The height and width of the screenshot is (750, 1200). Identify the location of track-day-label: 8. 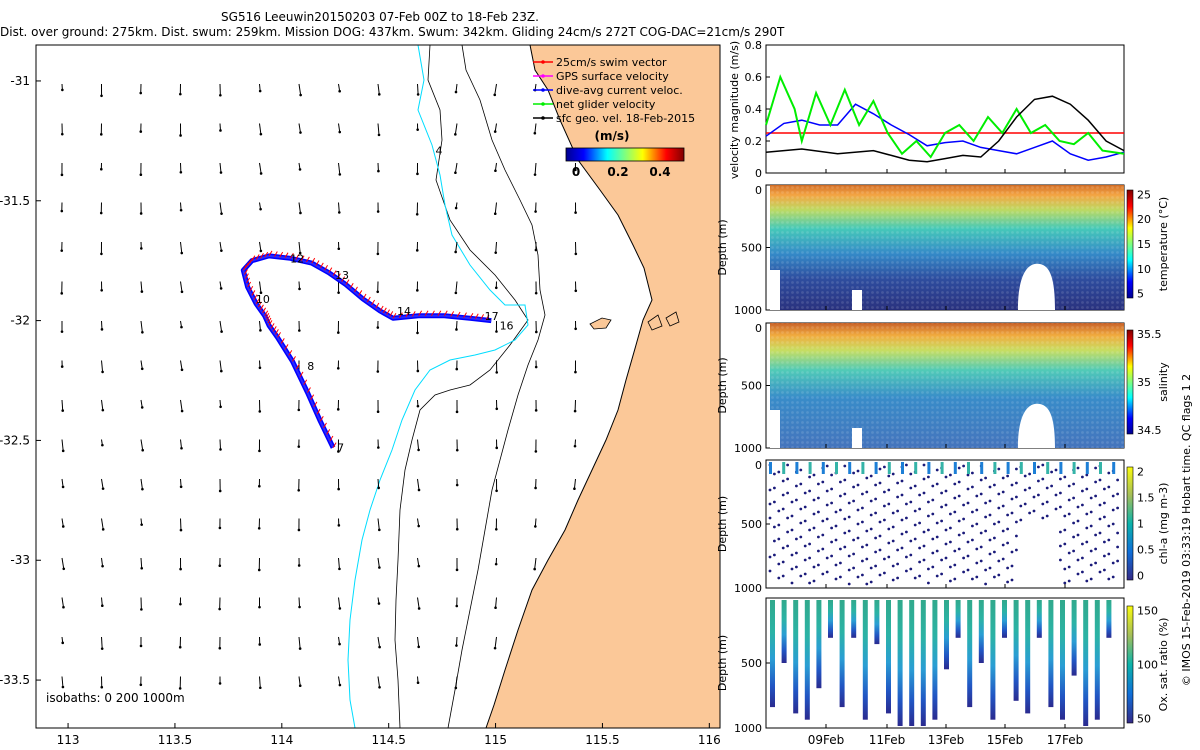
(310, 366).